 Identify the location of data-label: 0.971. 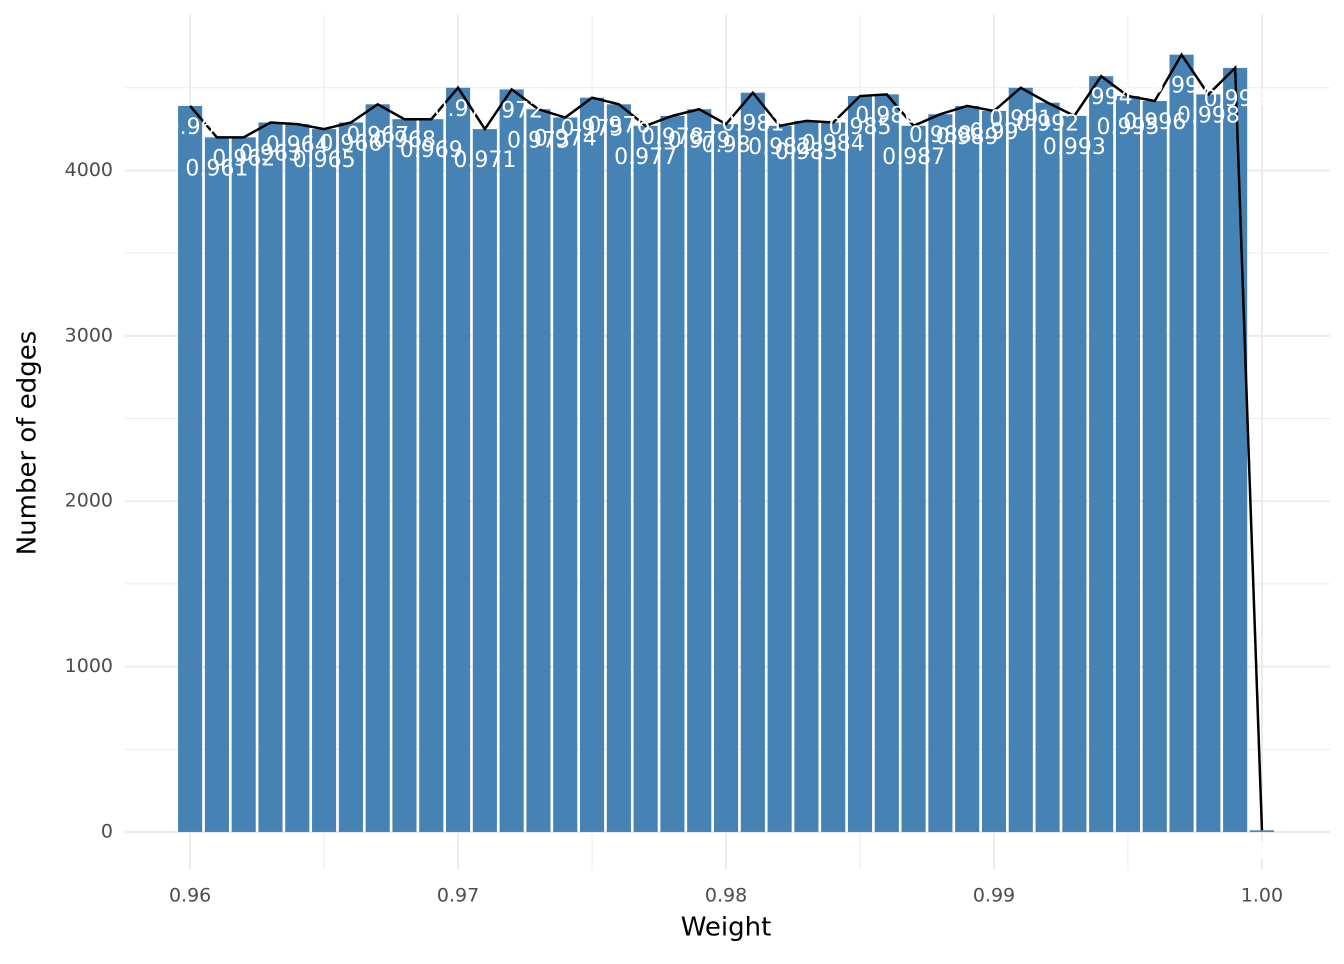
(484, 160).